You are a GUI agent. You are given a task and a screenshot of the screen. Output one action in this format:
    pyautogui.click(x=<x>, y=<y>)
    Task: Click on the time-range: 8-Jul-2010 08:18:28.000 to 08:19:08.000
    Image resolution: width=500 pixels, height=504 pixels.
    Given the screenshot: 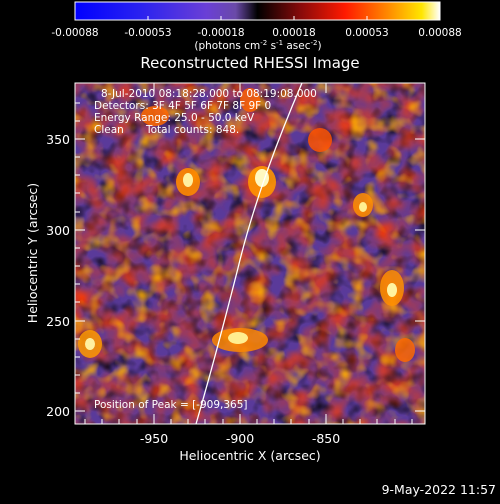 What is the action you would take?
    pyautogui.click(x=209, y=94)
    